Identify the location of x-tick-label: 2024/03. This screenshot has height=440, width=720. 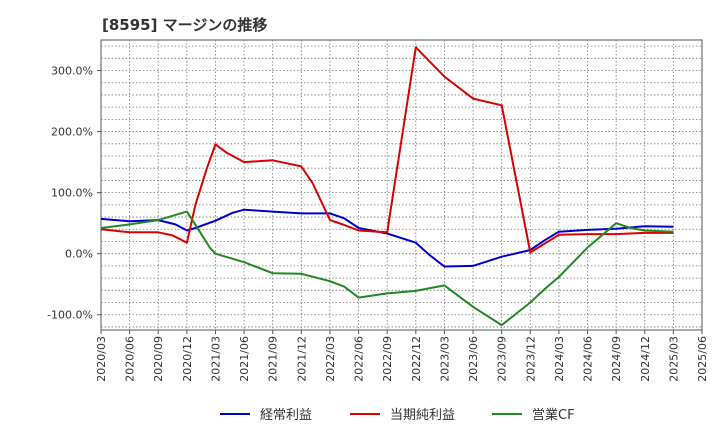
(559, 359).